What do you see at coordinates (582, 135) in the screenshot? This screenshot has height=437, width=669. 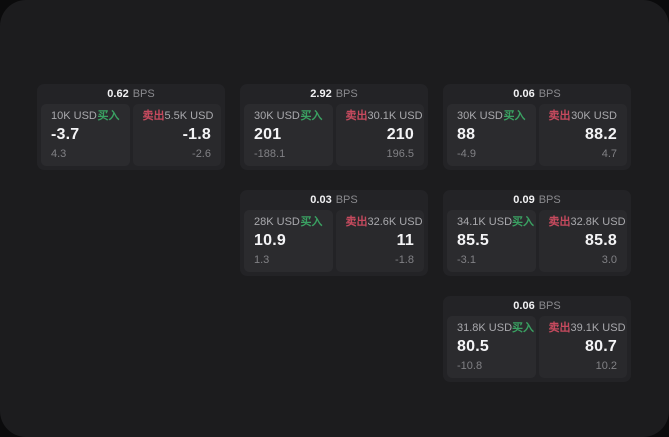 I see `sell-panel: 卖出 30K USD 88.2 4.7` at bounding box center [582, 135].